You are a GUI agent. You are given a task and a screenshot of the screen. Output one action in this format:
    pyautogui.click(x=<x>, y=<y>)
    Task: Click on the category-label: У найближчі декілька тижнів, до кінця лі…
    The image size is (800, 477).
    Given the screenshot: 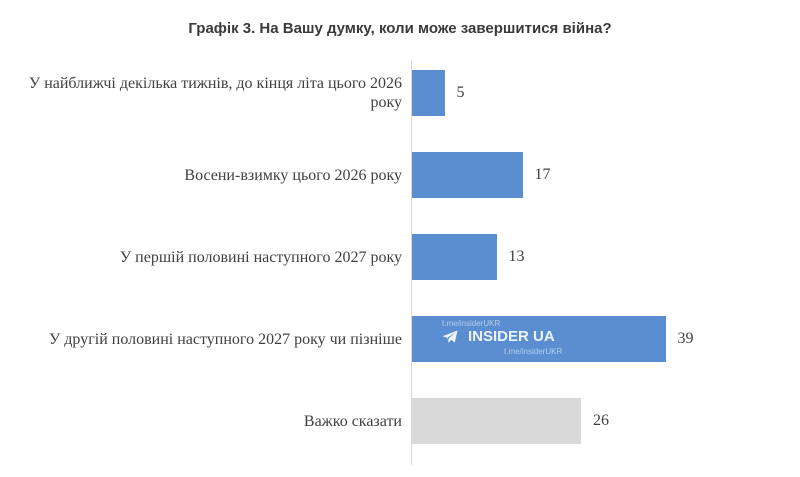 What is the action you would take?
    pyautogui.click(x=211, y=93)
    